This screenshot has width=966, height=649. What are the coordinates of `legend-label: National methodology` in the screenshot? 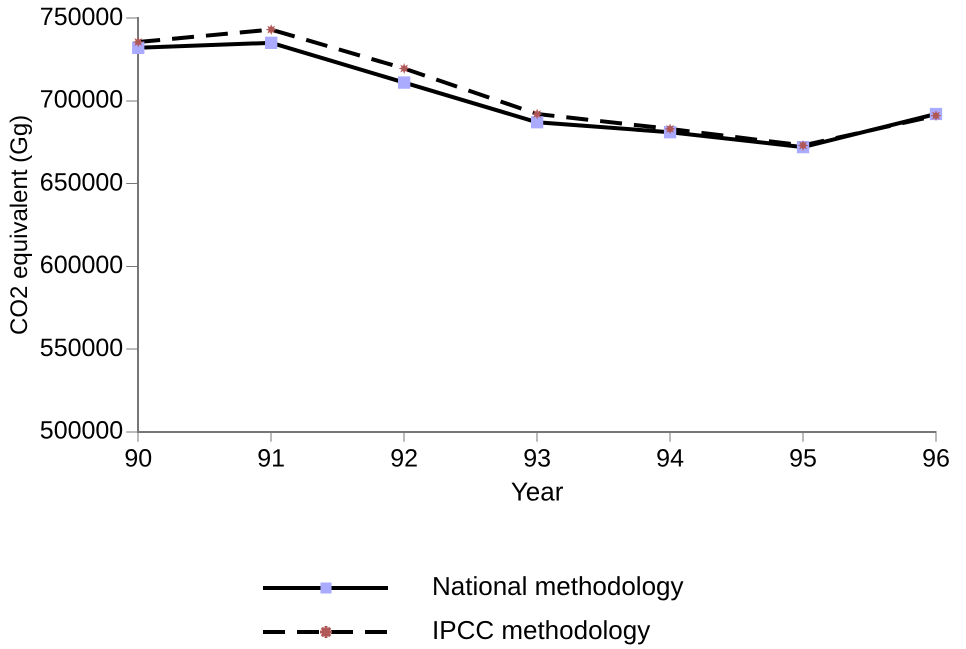 It's located at (558, 586).